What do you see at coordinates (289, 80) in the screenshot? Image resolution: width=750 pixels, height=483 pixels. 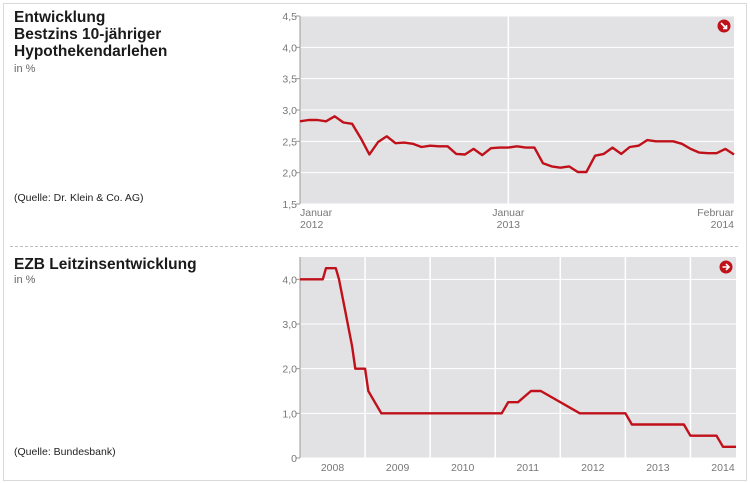 I see `chart1-y-tick-label: 3,5` at bounding box center [289, 80].